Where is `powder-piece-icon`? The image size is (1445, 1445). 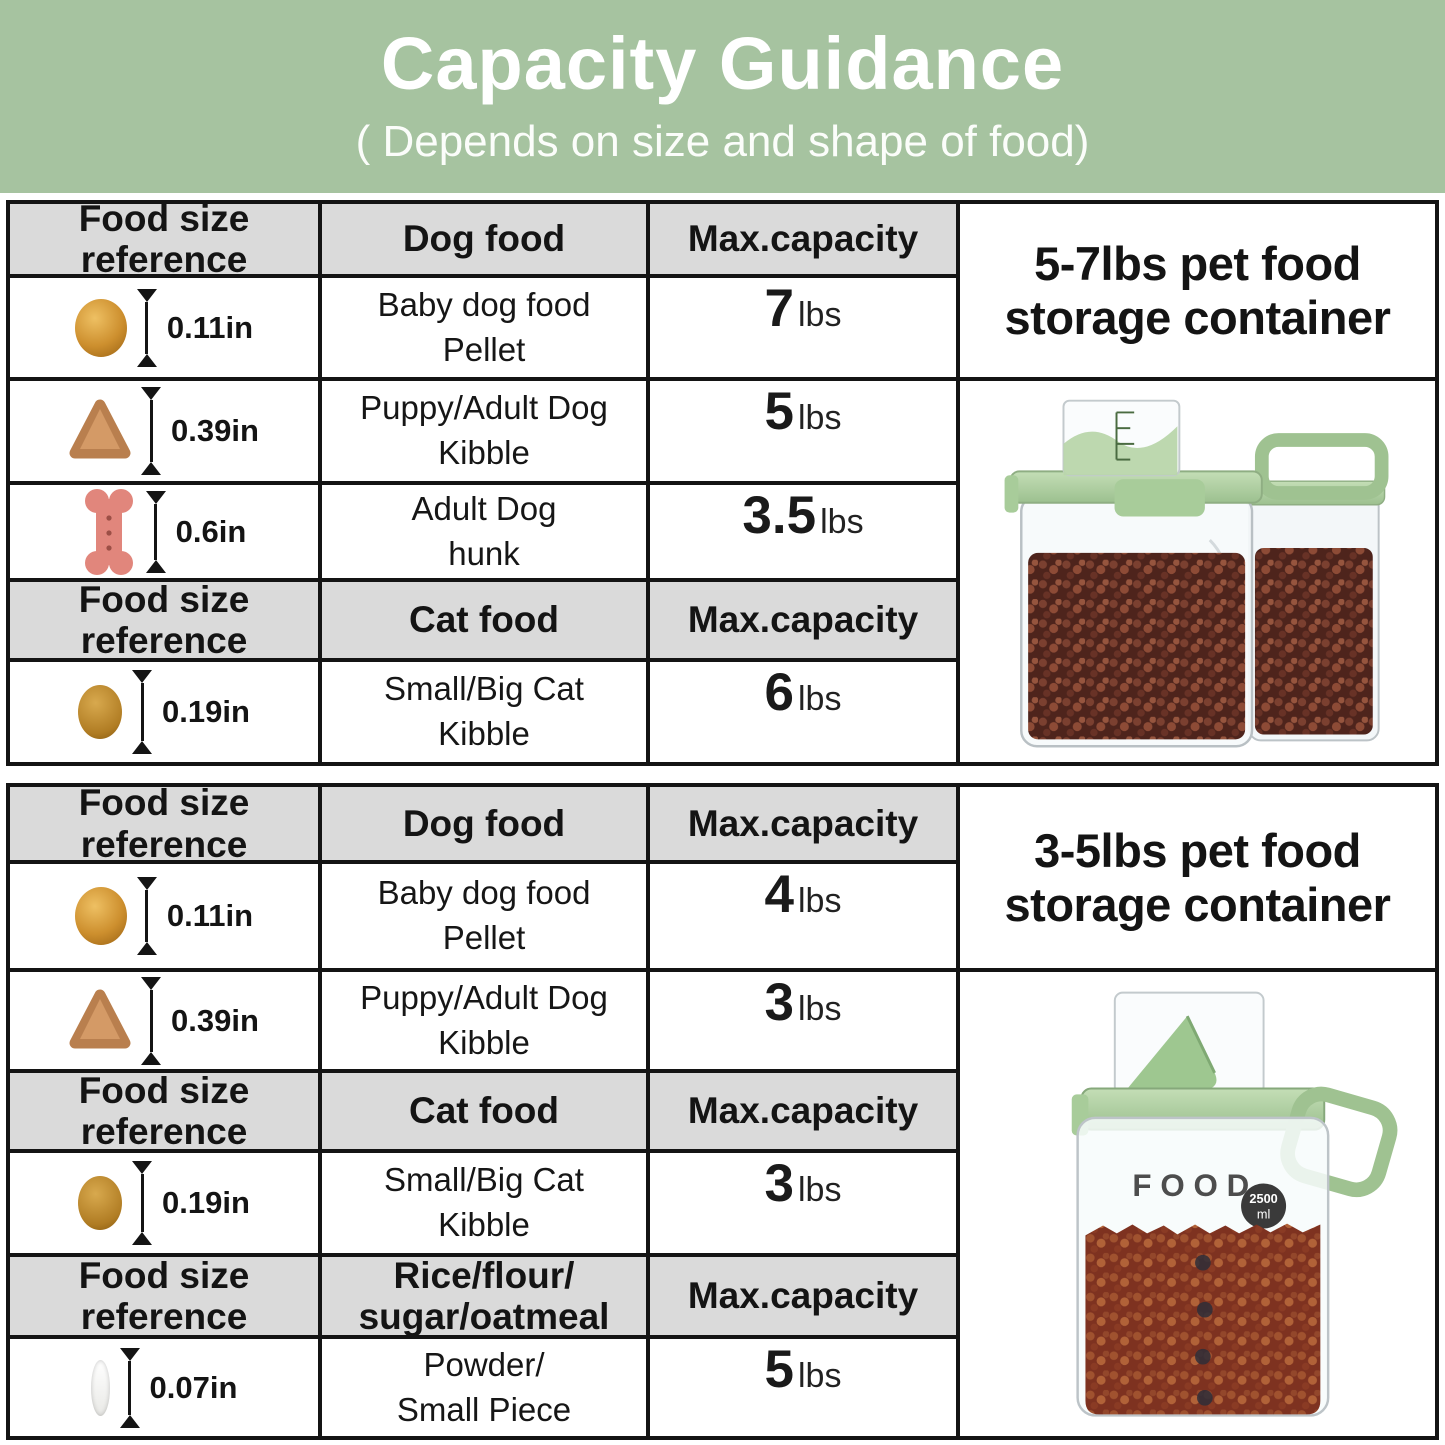 powder-piece-icon is located at coordinates (100, 1387).